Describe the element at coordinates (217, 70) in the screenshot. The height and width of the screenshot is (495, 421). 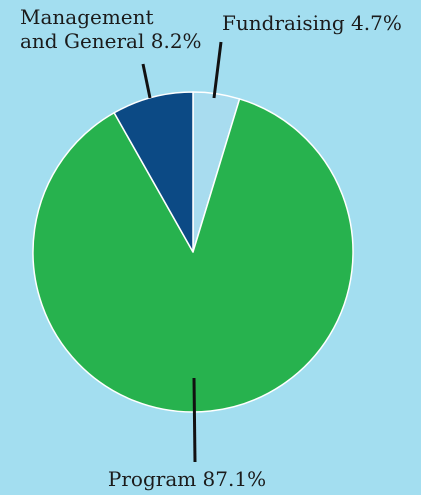
I see `leader-line-fundraising` at that location.